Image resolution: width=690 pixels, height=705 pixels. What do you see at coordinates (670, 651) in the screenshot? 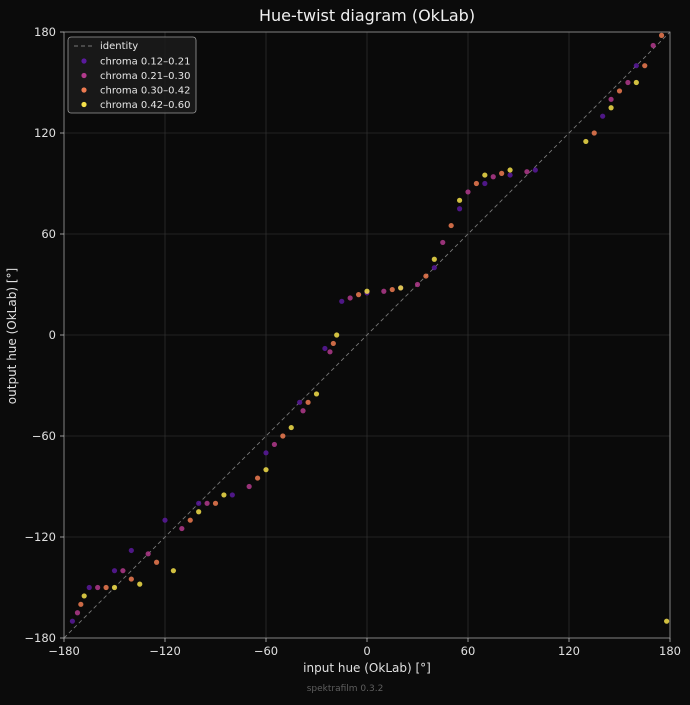
I see `x-tick-label: 180` at bounding box center [670, 651].